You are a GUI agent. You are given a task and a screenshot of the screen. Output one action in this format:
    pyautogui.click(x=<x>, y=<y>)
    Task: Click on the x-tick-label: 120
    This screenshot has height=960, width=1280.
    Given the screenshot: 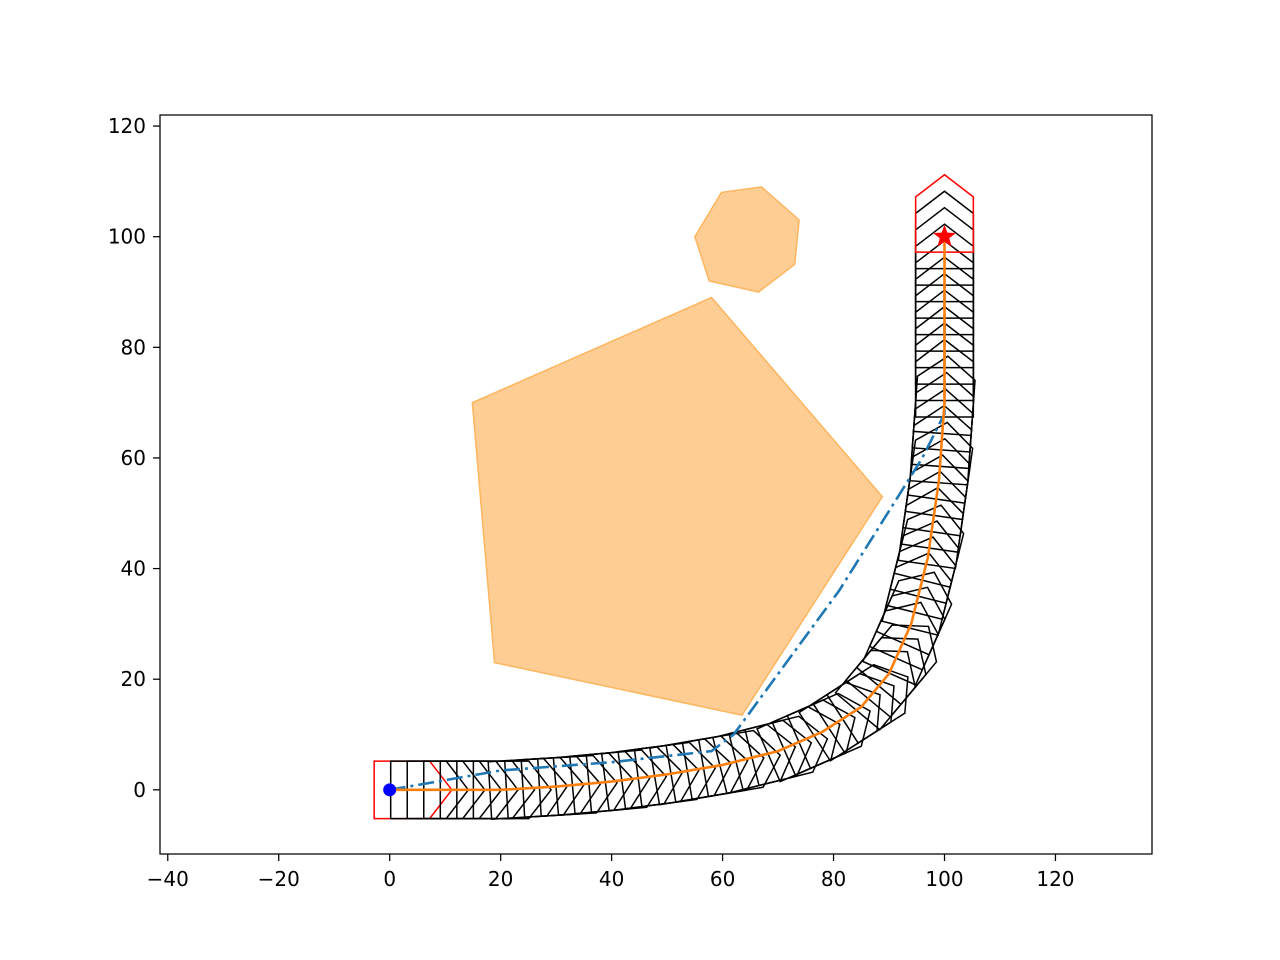 What is the action you would take?
    pyautogui.click(x=1055, y=879)
    